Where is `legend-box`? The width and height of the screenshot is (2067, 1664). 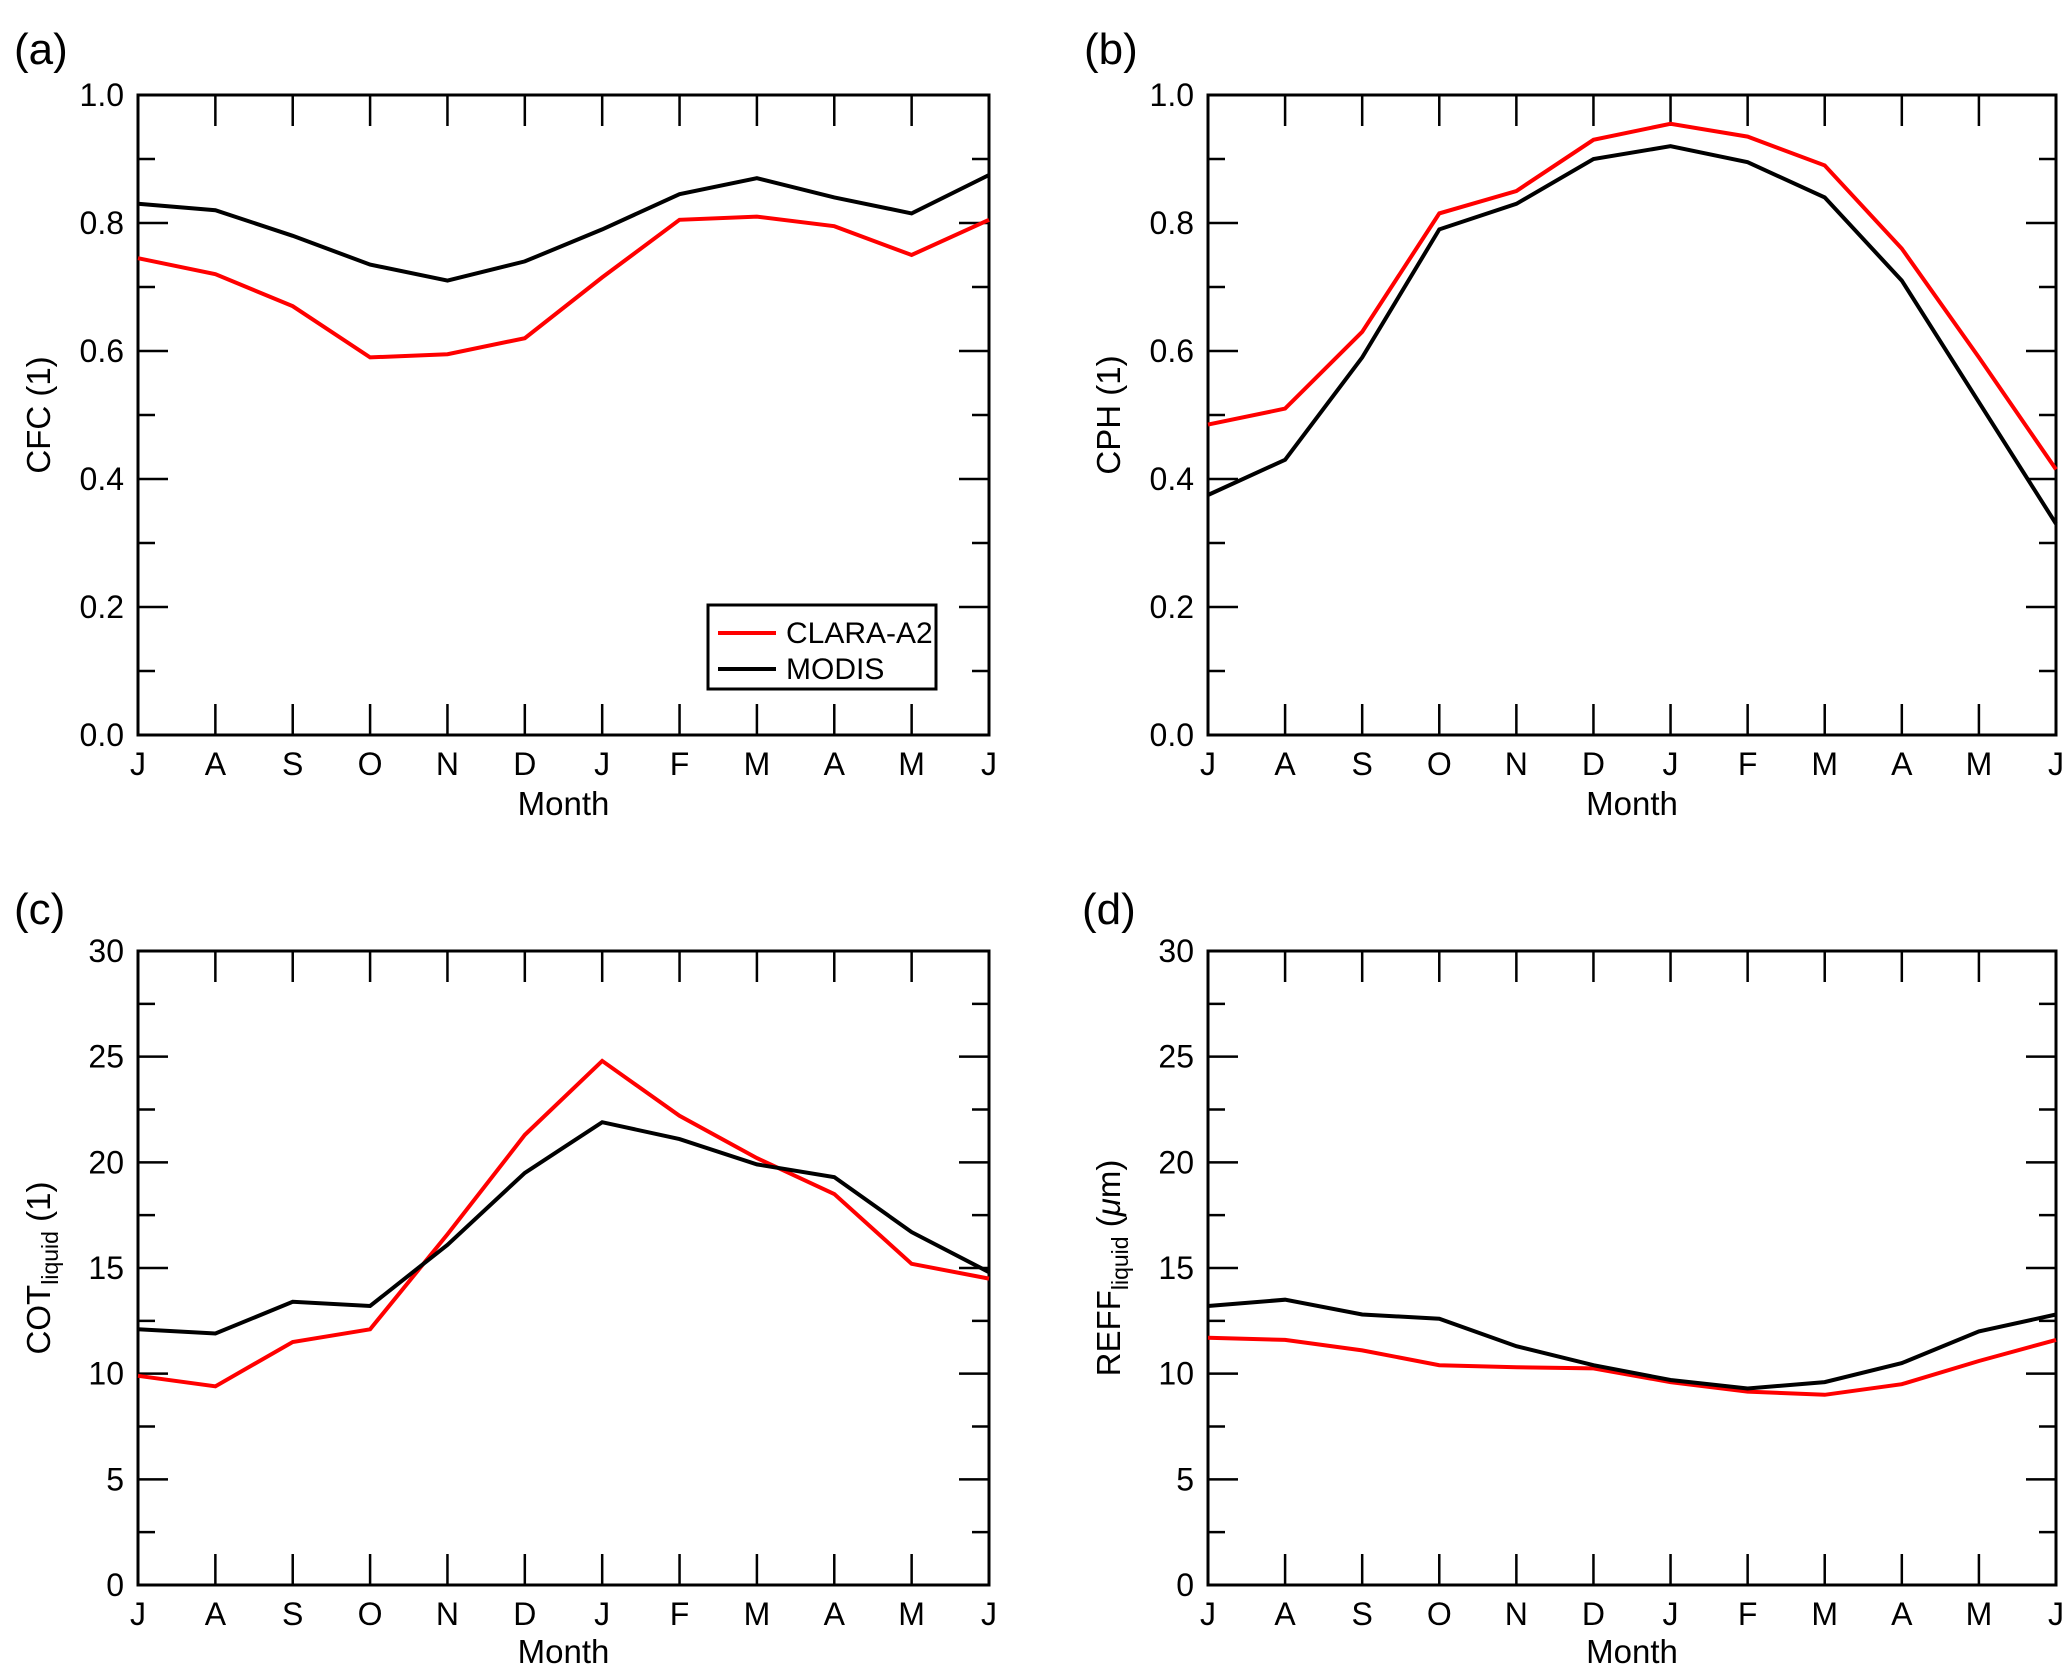 legend-box is located at coordinates (822, 647).